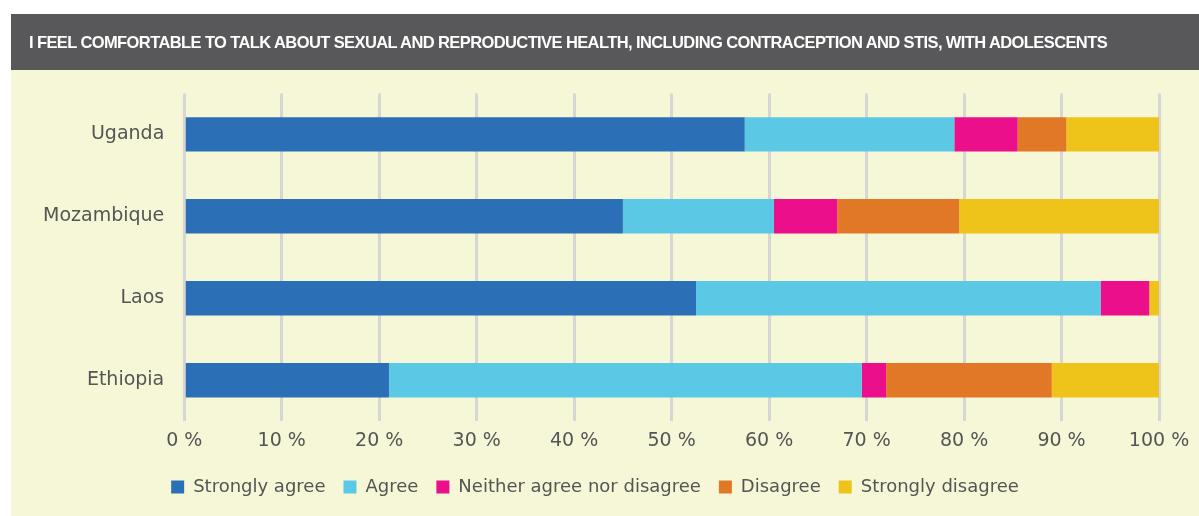 The width and height of the screenshot is (1199, 516). What do you see at coordinates (780, 485) in the screenshot?
I see `legend-label: Disagree` at bounding box center [780, 485].